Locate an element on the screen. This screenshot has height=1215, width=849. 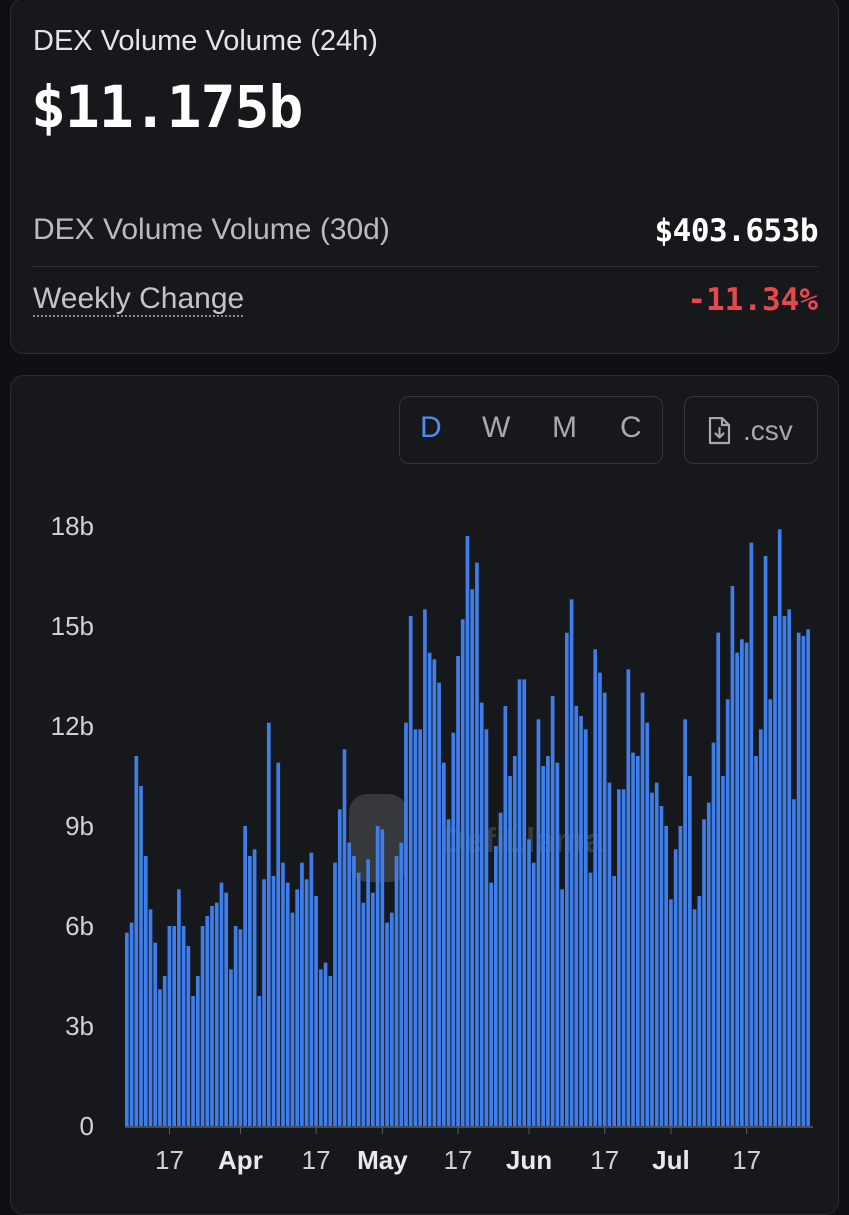
interval-daily-button: D is located at coordinates (431, 427).